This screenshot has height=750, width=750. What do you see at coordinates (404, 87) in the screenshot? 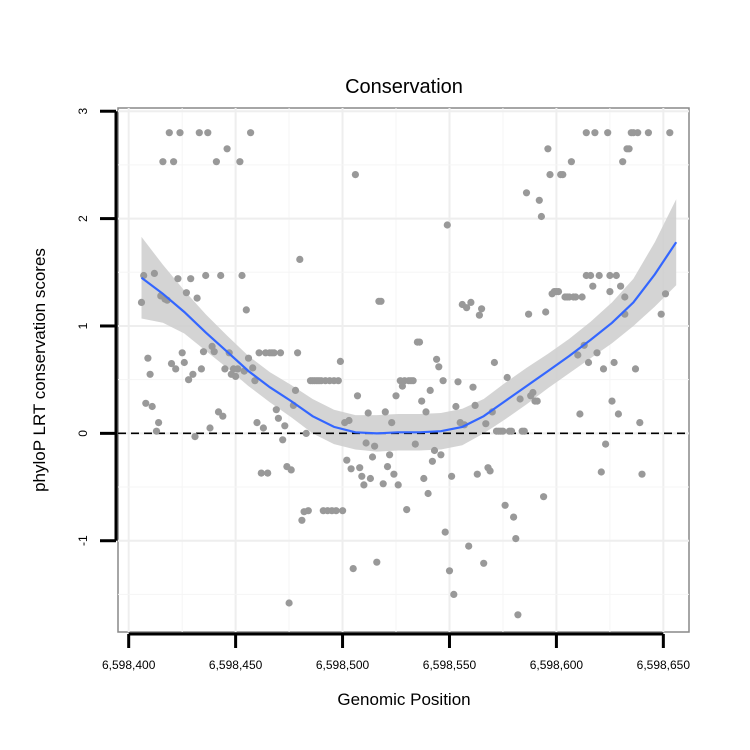
I see `chart-title: Conservation` at bounding box center [404, 87].